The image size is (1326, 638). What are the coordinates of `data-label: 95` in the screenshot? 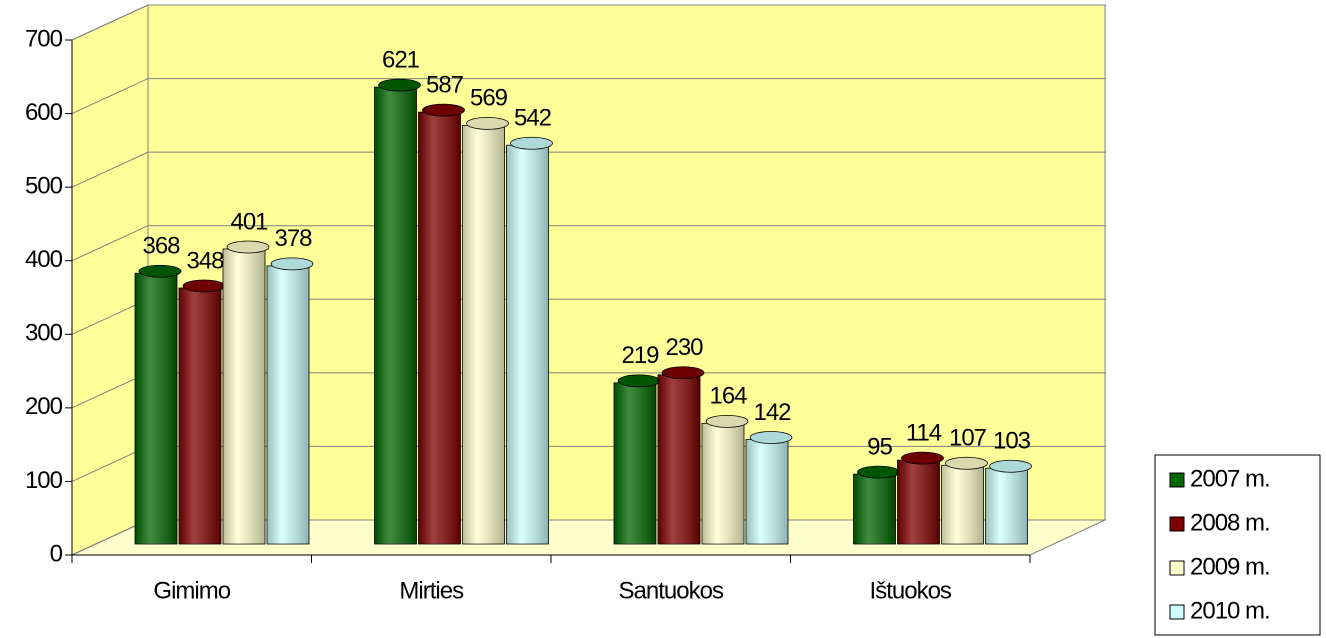 It's located at (879, 446).